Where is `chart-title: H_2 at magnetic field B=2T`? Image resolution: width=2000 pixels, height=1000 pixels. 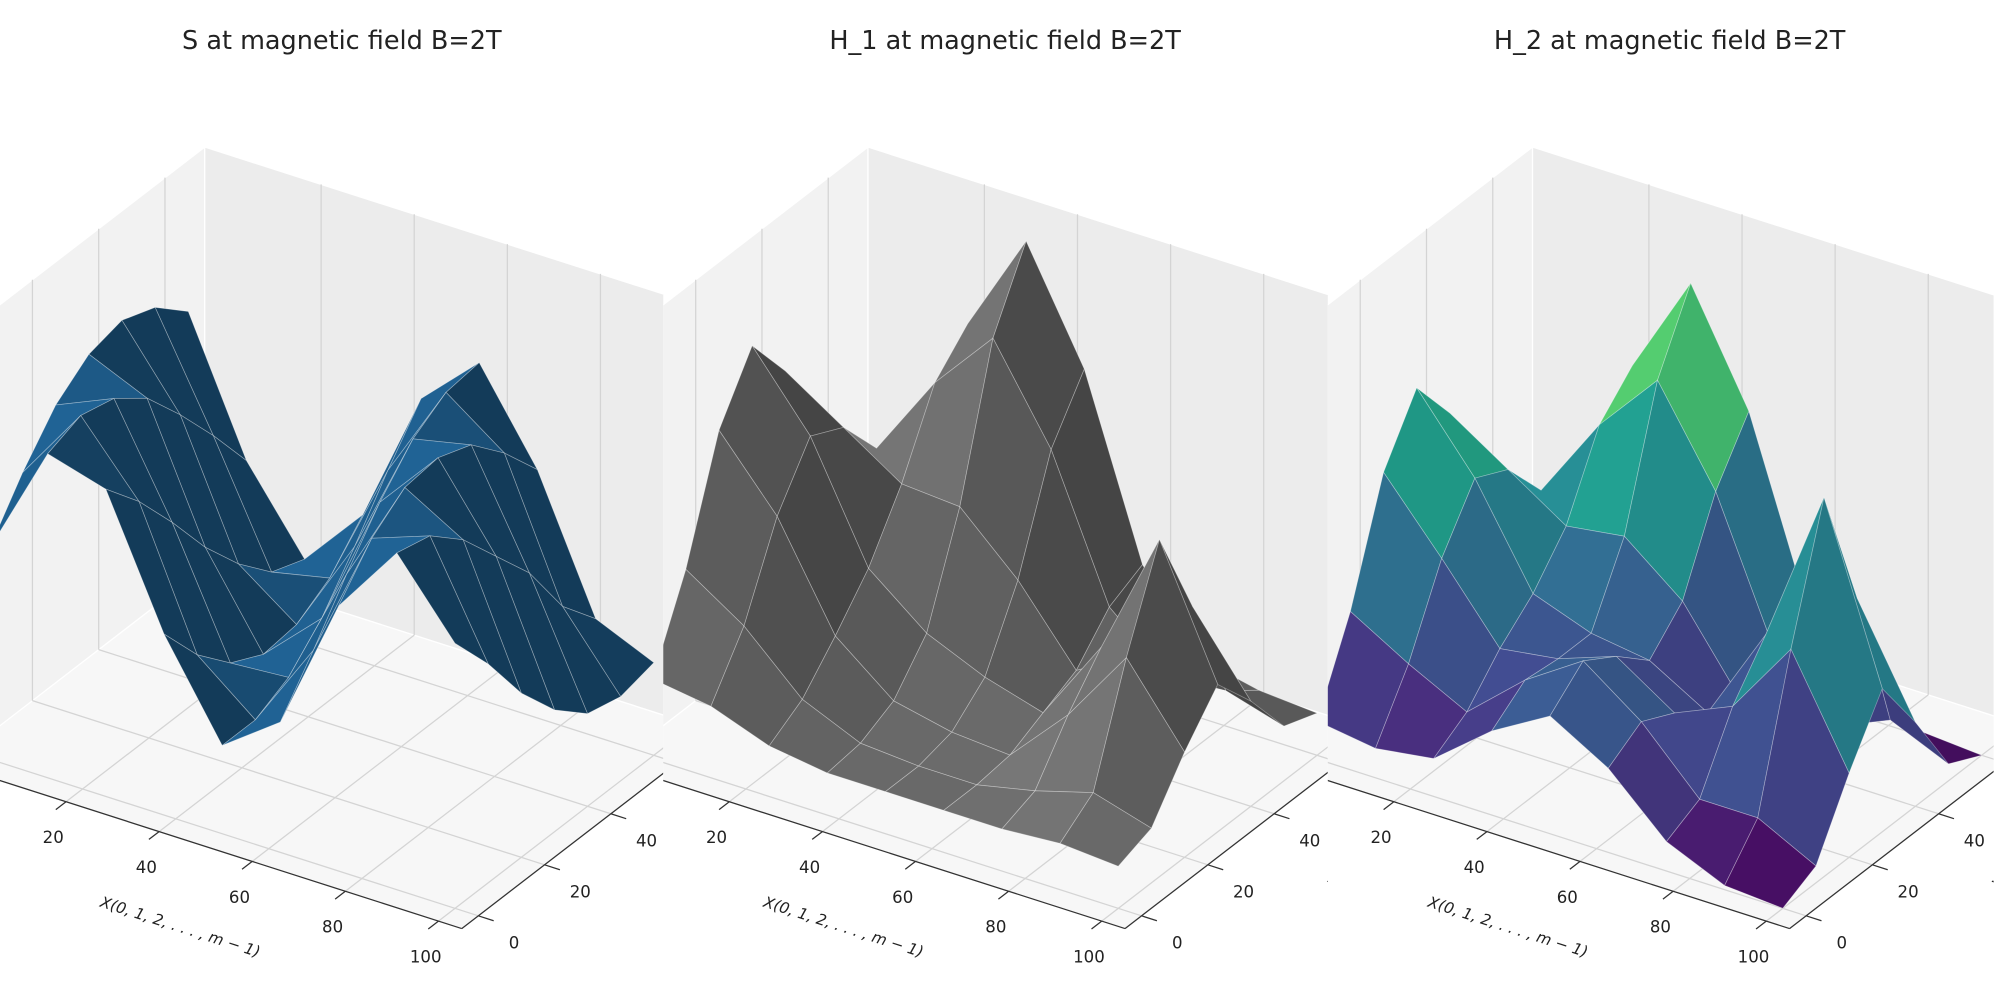 chart-title: H_2 at magnetic field B=2T is located at coordinates (1670, 41).